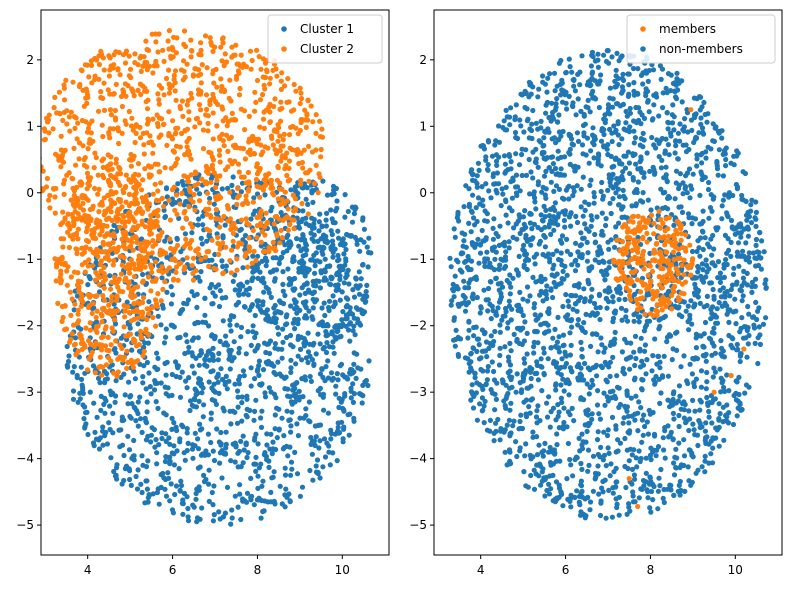  I want to click on legend-label: Cluster 2, so click(327, 49).